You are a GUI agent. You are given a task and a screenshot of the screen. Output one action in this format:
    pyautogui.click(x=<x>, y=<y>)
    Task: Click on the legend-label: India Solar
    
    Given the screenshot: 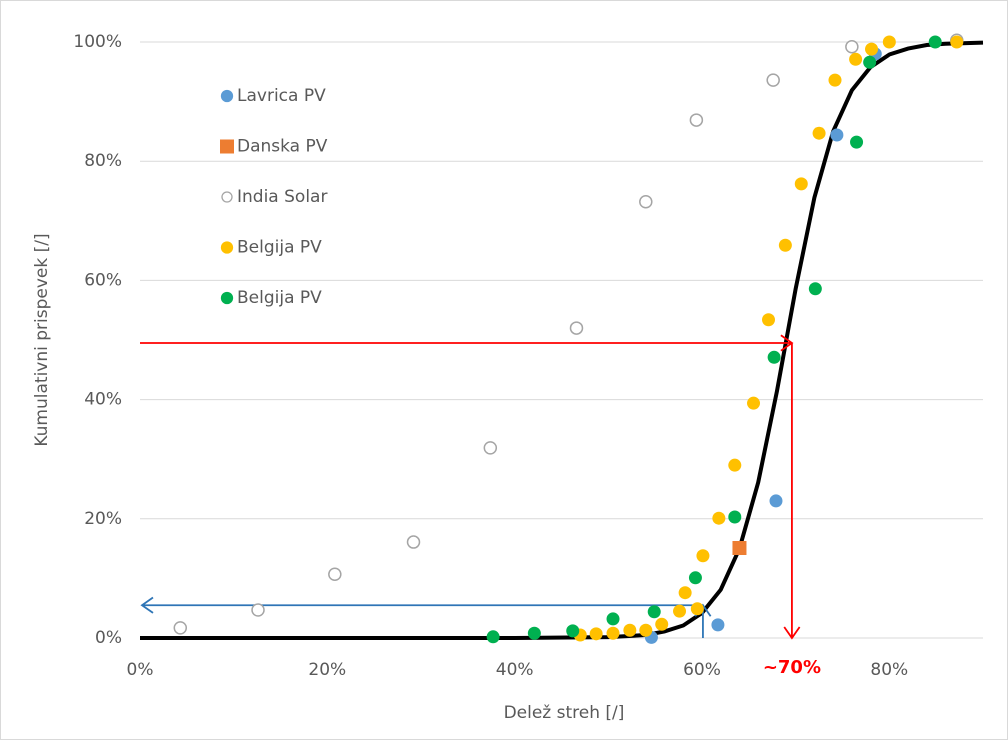 What is the action you would take?
    pyautogui.click(x=282, y=197)
    